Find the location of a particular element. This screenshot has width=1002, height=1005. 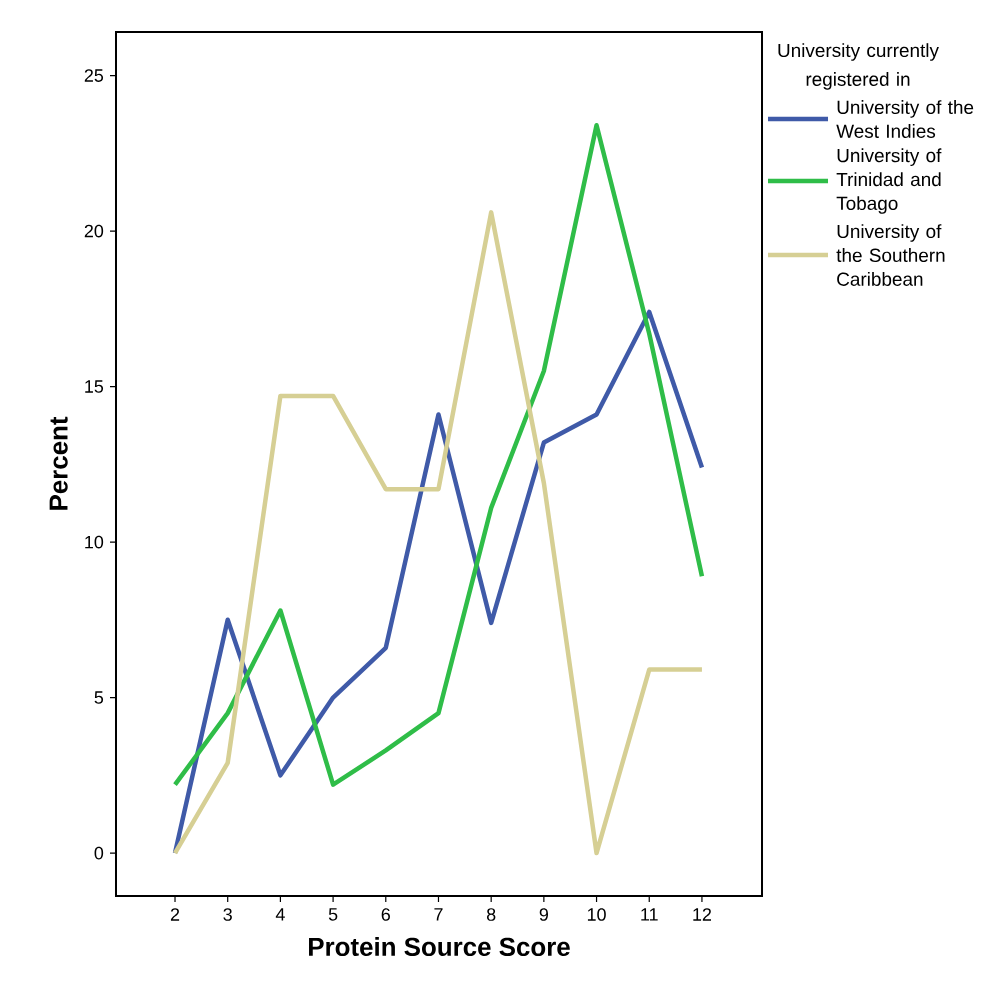

y-tick-label: 10 is located at coordinates (94, 542).